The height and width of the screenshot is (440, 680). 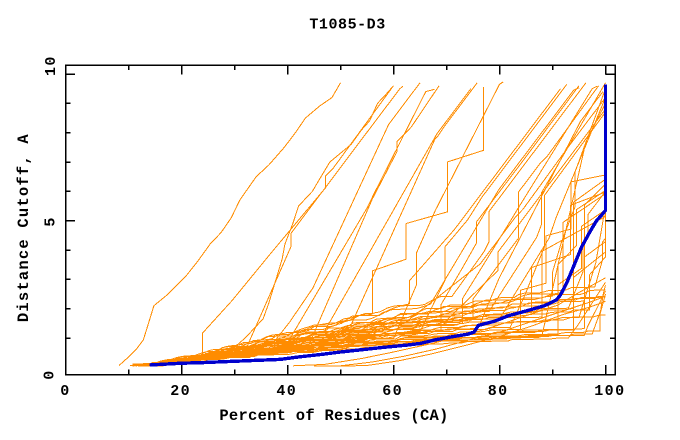 What do you see at coordinates (286, 391) in the screenshot?
I see `svg-text: 40` at bounding box center [286, 391].